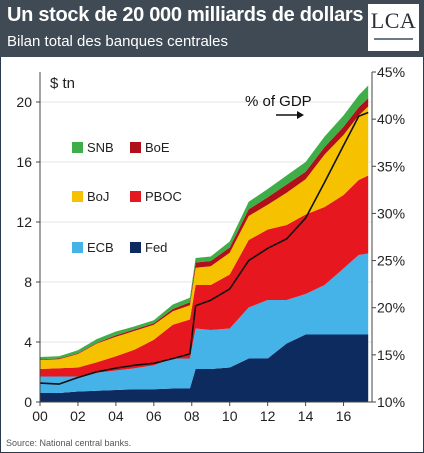 This screenshot has height=453, width=424. Describe the element at coordinates (135, 247) in the screenshot. I see `legend-swatch-fed` at that location.